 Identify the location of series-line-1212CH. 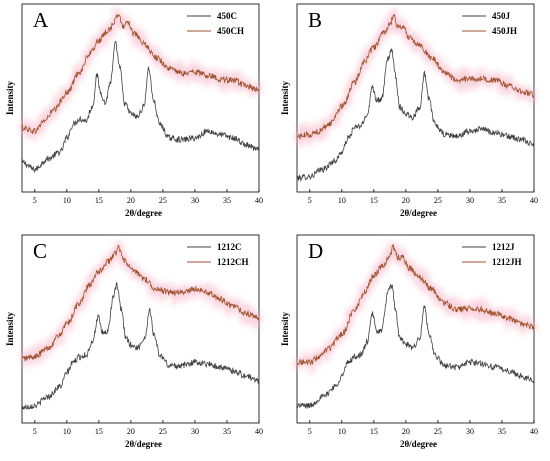
(140, 303).